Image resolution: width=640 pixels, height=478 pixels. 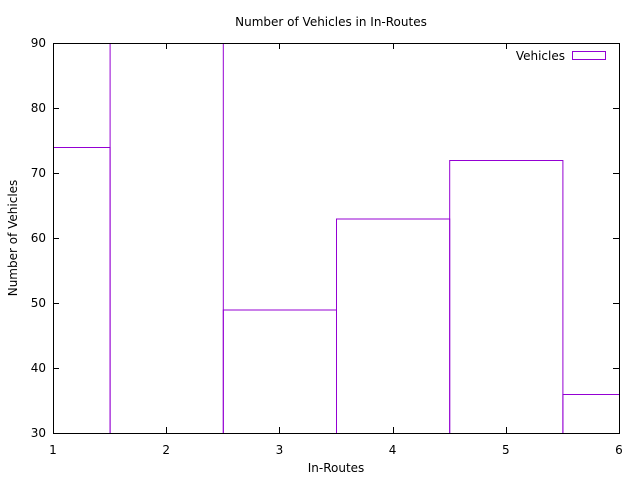 What do you see at coordinates (166, 450) in the screenshot?
I see `x-tick-label-2: 2` at bounding box center [166, 450].